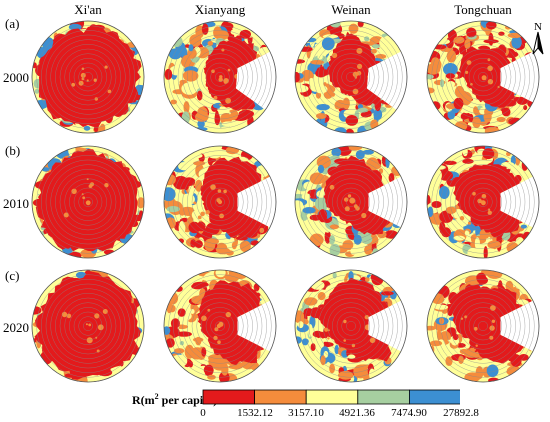  I want to click on north-arrow-icon: N, so click(538, 38).